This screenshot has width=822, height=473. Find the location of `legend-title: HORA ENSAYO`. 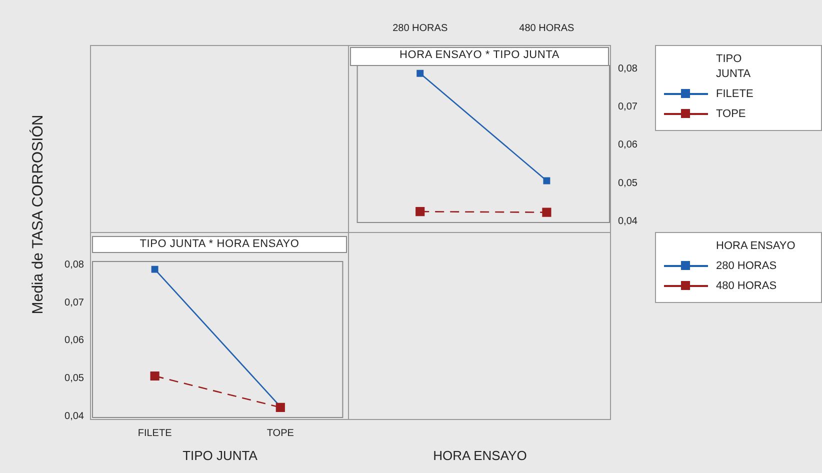

legend-title: HORA ENSAYO is located at coordinates (756, 246).